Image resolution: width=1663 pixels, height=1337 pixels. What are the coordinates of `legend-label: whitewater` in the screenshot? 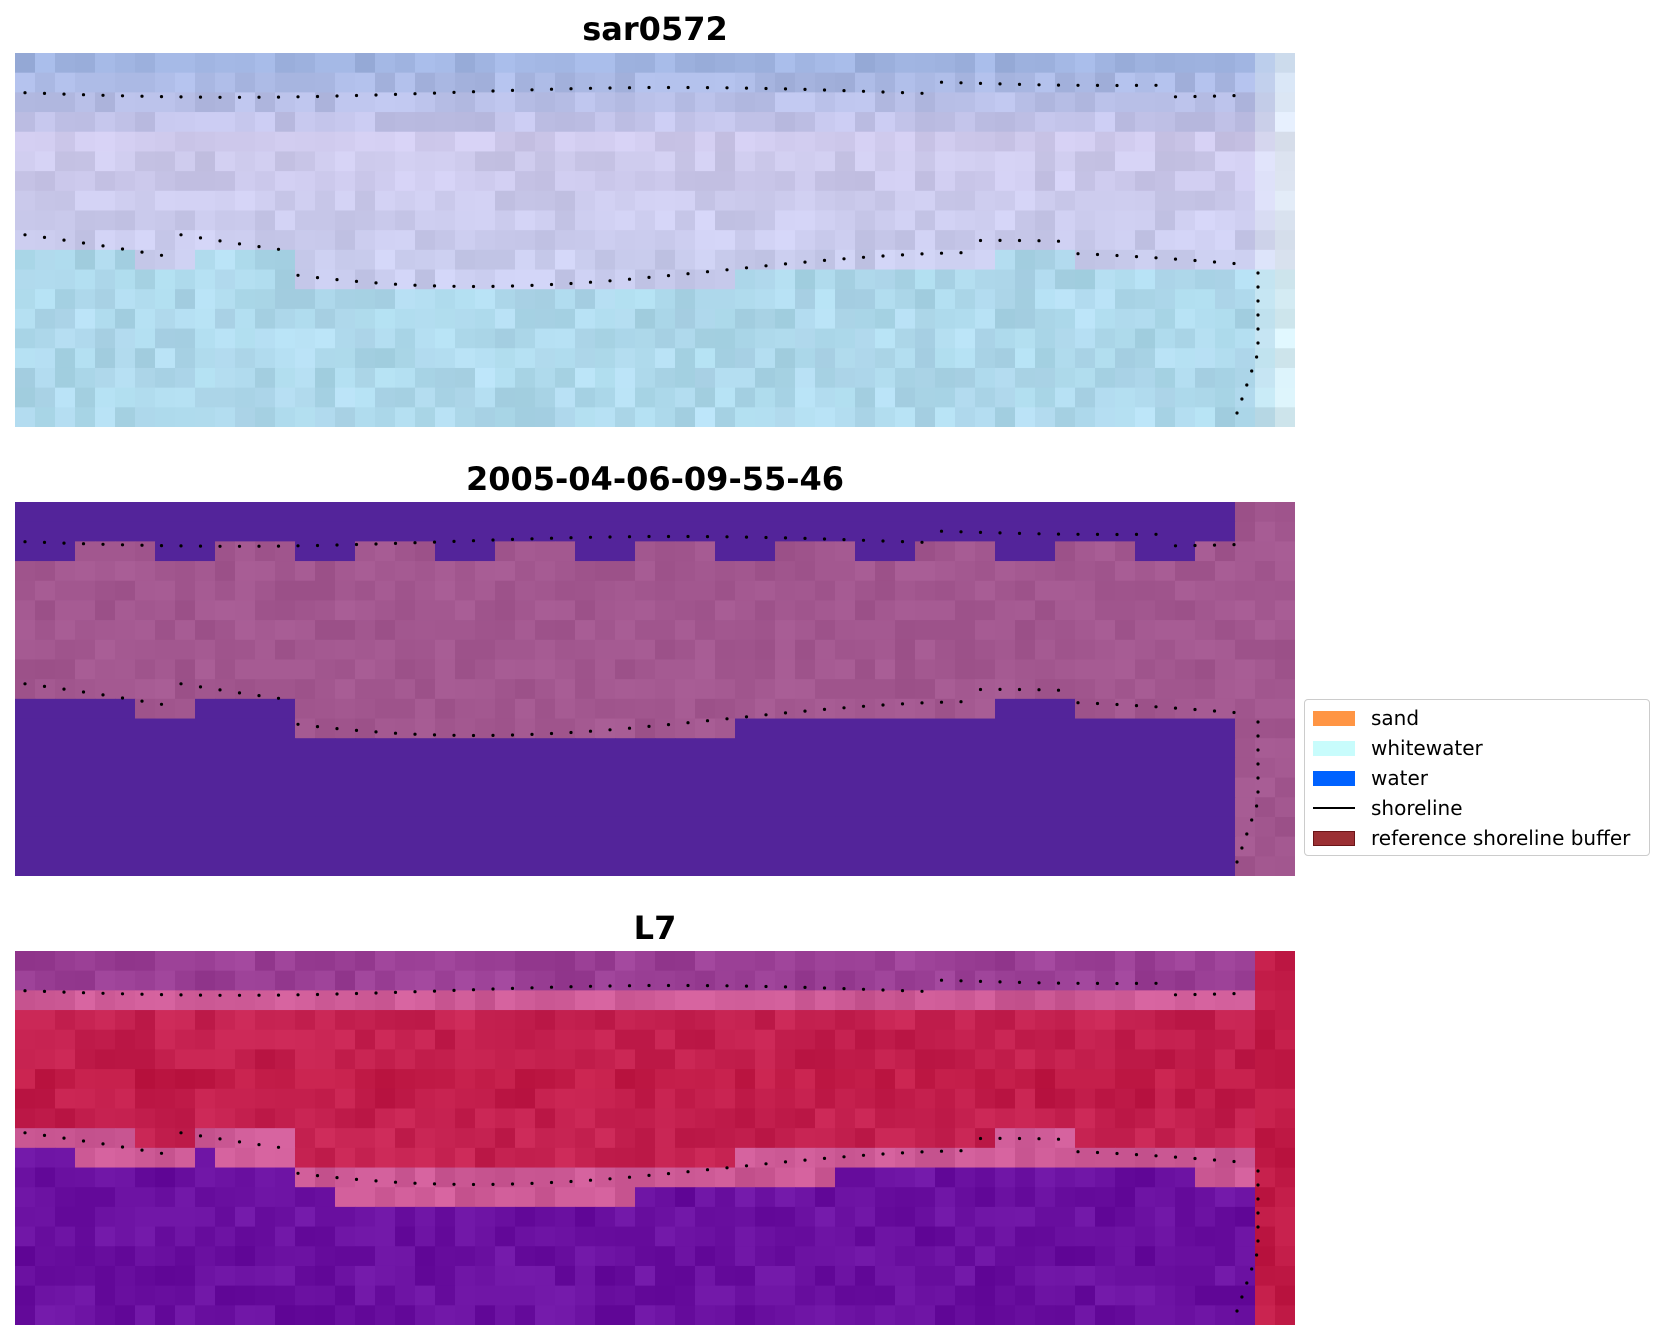 It's located at (1427, 748).